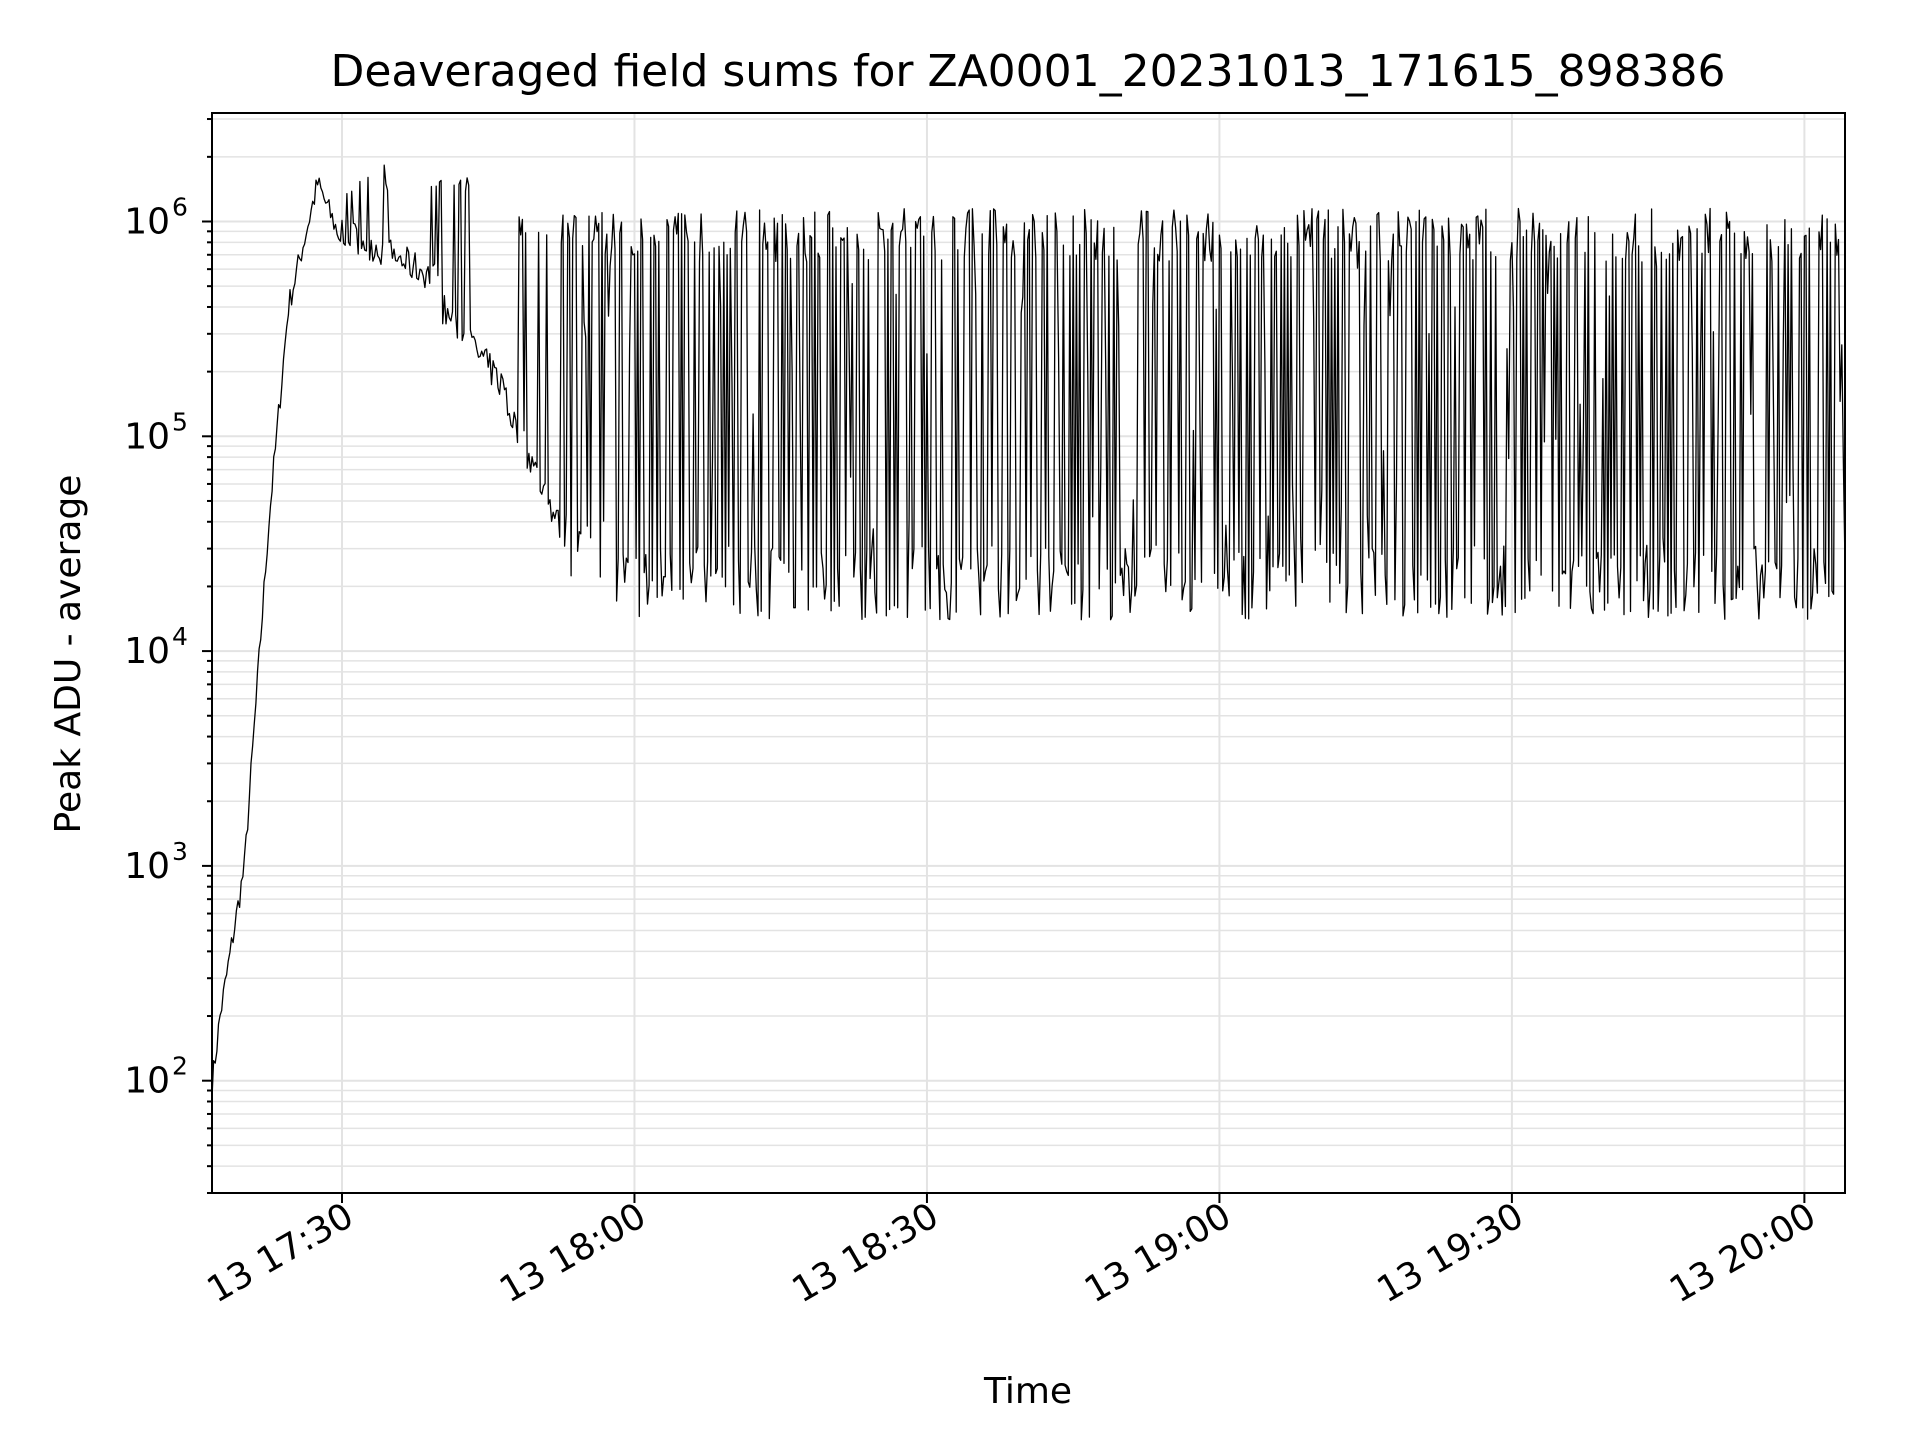 The width and height of the screenshot is (1920, 1440). What do you see at coordinates (180, 1066) in the screenshot?
I see `y-tick-exponent: 2` at bounding box center [180, 1066].